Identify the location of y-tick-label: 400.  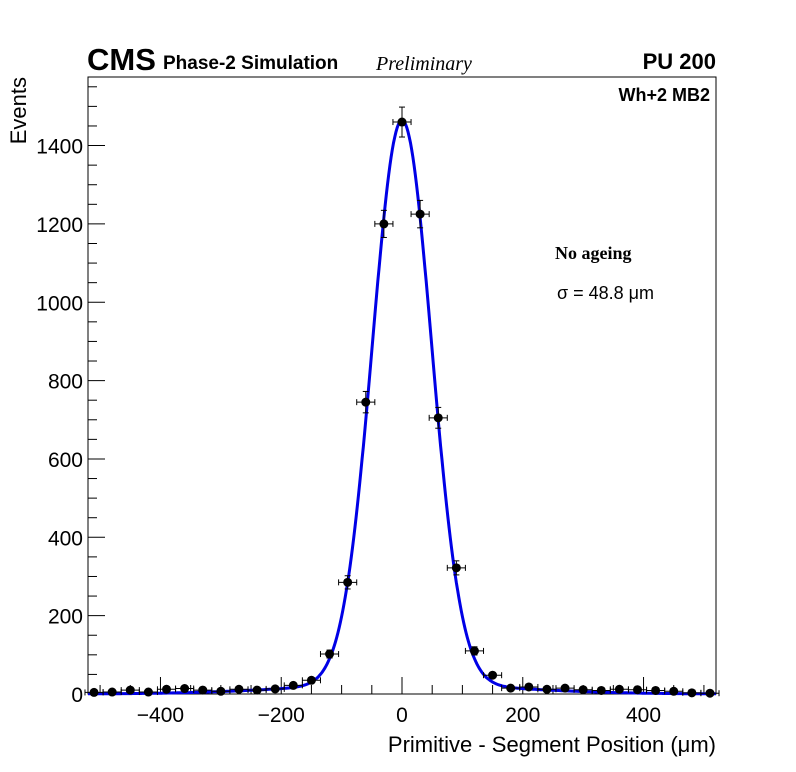
(65, 538).